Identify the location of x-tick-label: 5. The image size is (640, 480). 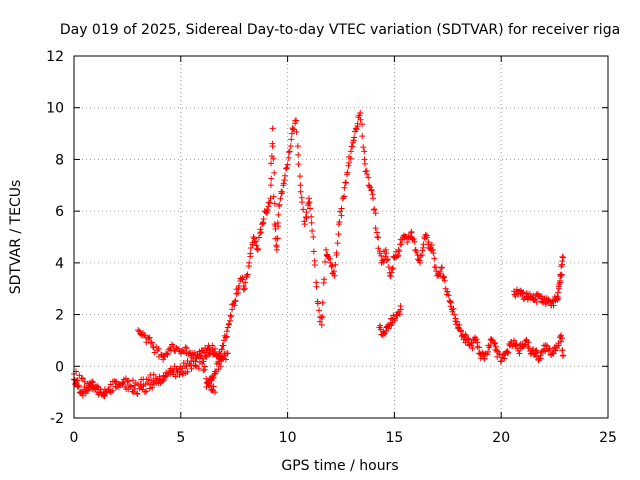
(180, 438).